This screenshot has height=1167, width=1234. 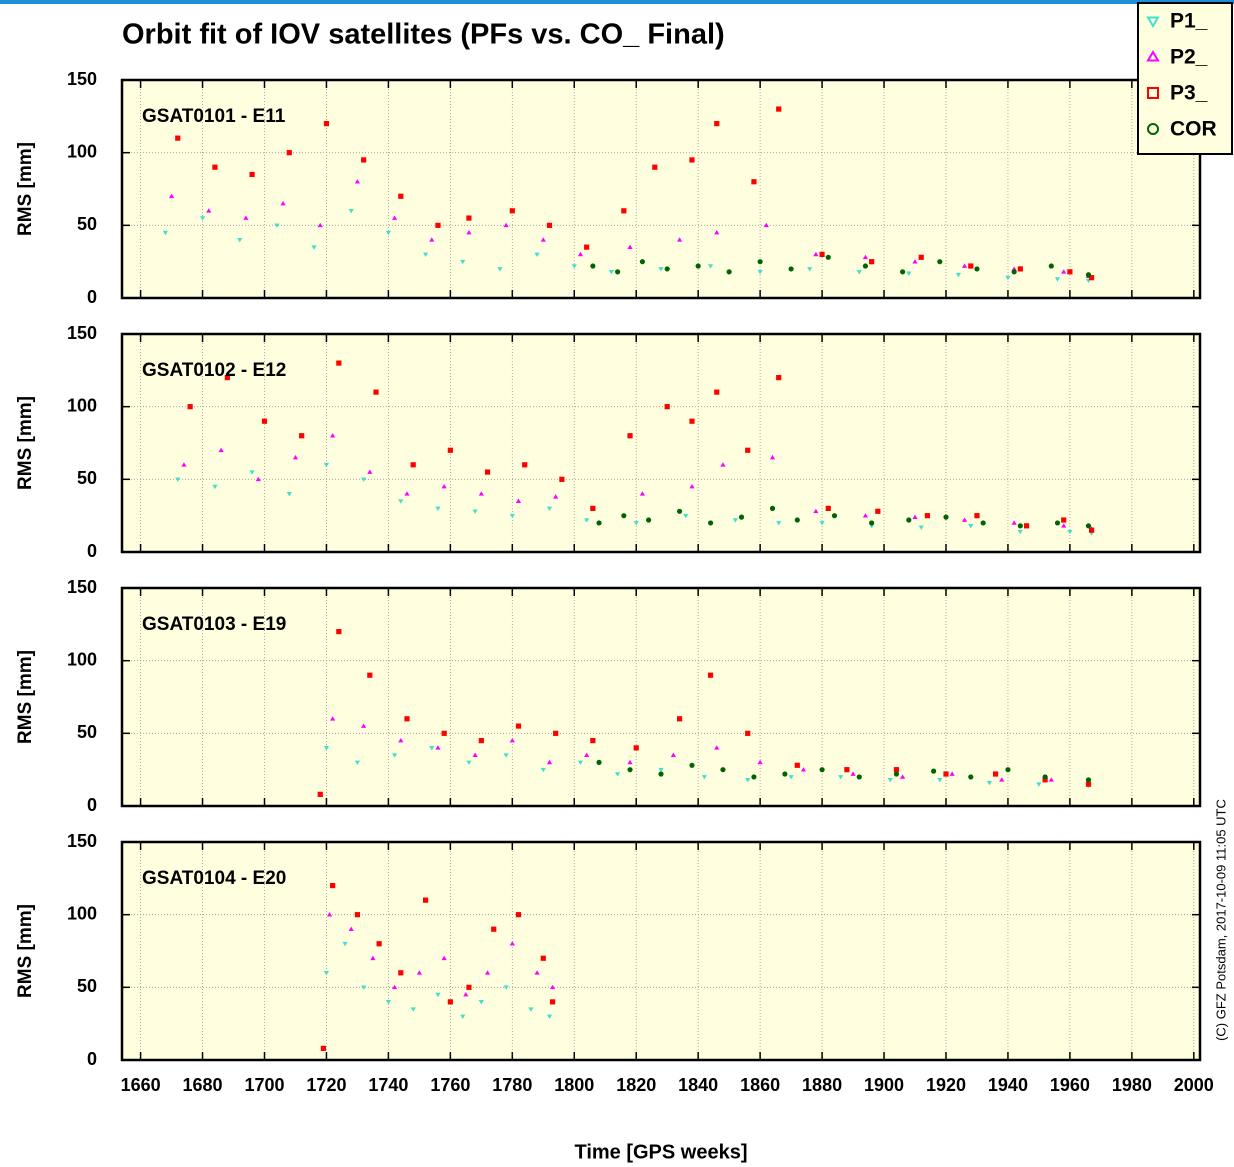 I want to click on y-tick-label: 50, so click(x=87, y=478).